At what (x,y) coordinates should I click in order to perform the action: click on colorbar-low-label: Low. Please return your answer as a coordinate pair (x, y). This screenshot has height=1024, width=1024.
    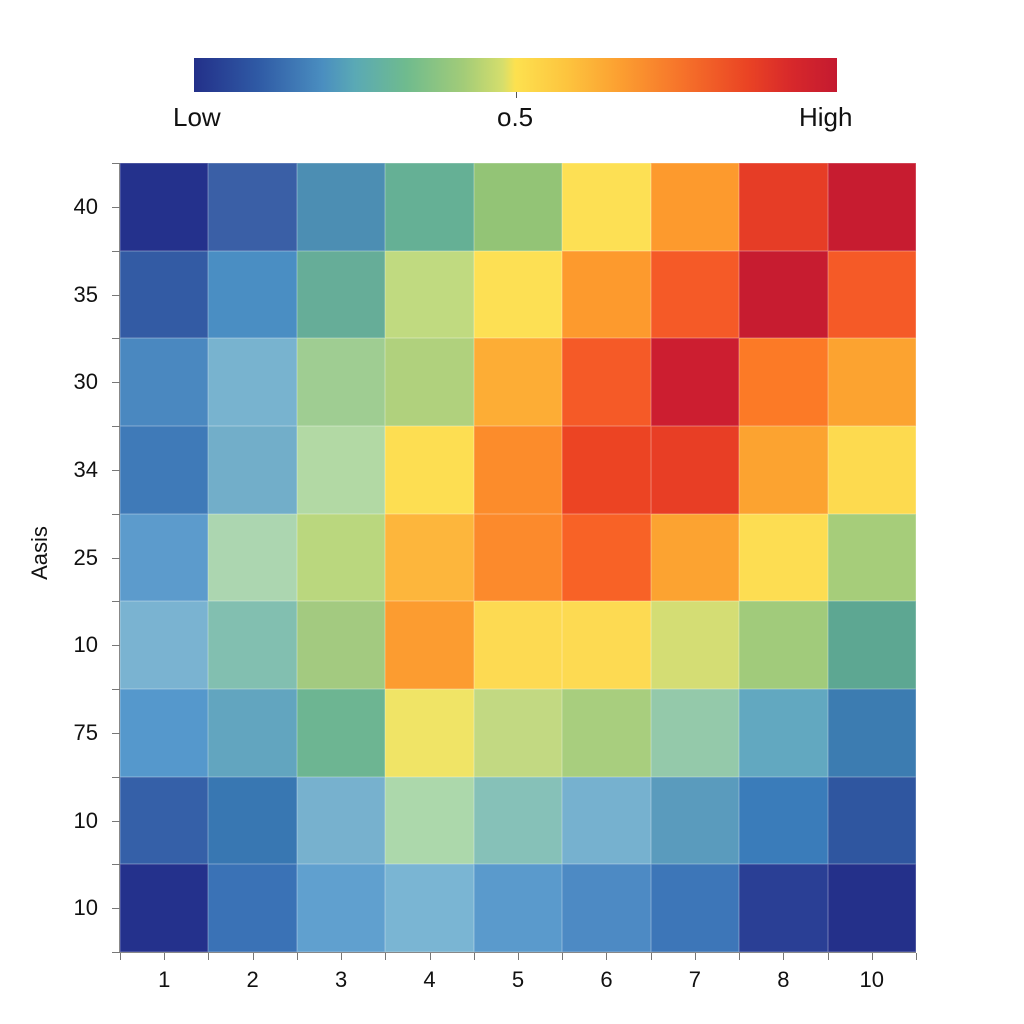
    Looking at the image, I should click on (197, 117).